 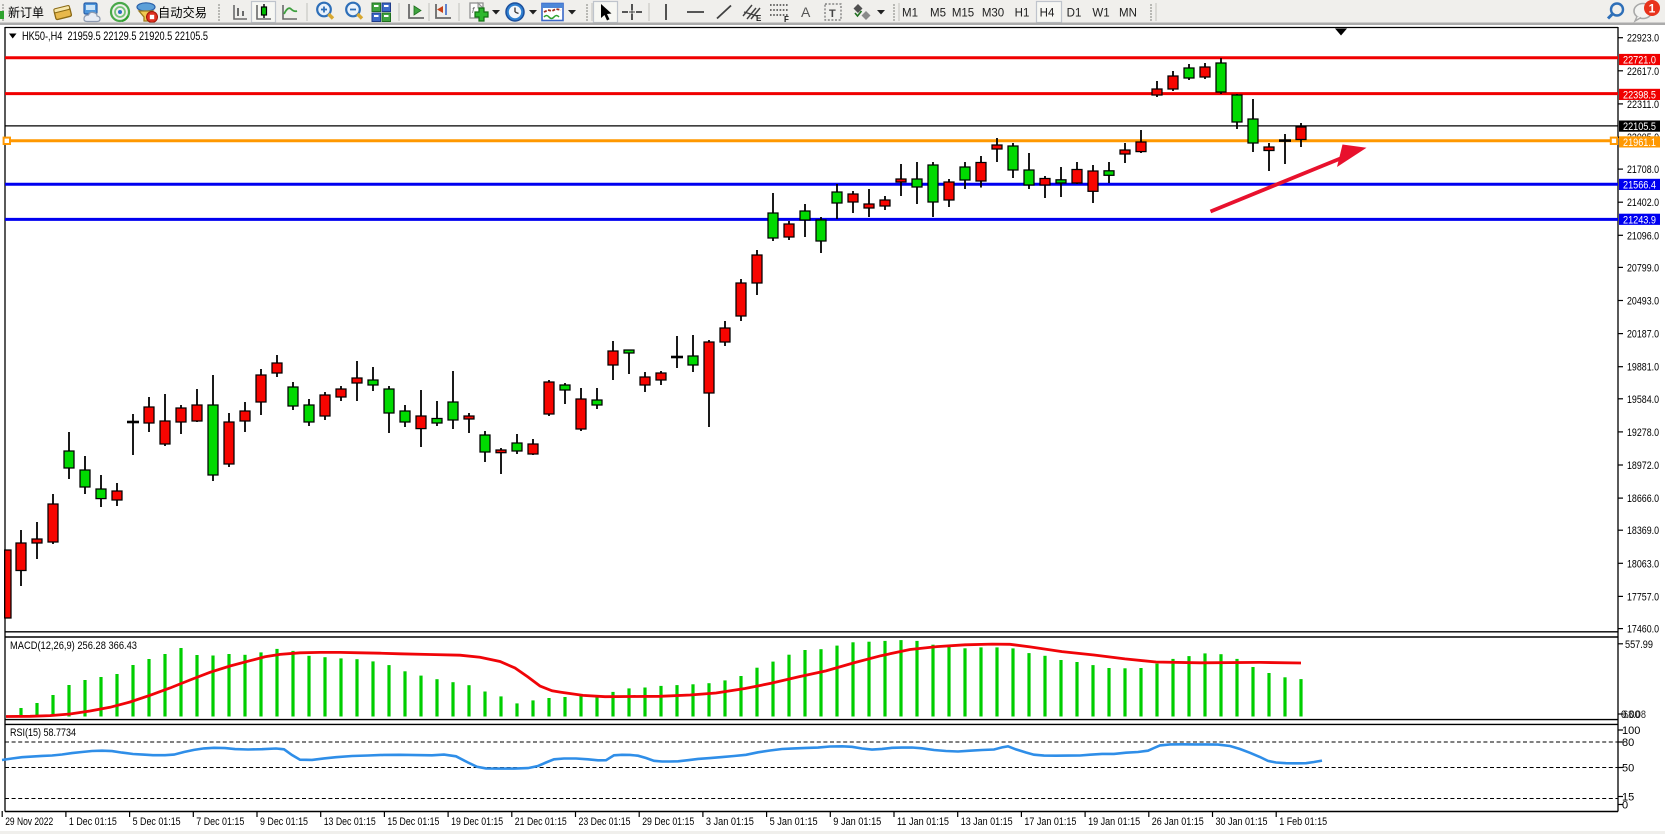 What do you see at coordinates (477, 822) in the screenshot?
I see `svg-text: 19 Dec 01:15` at bounding box center [477, 822].